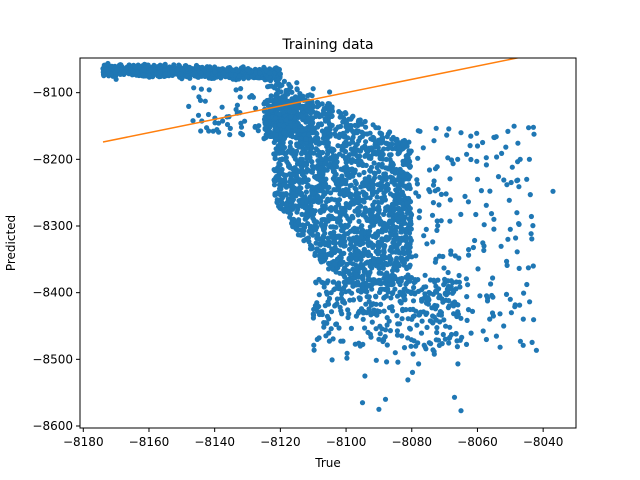 Image resolution: width=640 pixels, height=480 pixels. What do you see at coordinates (311, 100) in the screenshot?
I see `fit-line-series` at bounding box center [311, 100].